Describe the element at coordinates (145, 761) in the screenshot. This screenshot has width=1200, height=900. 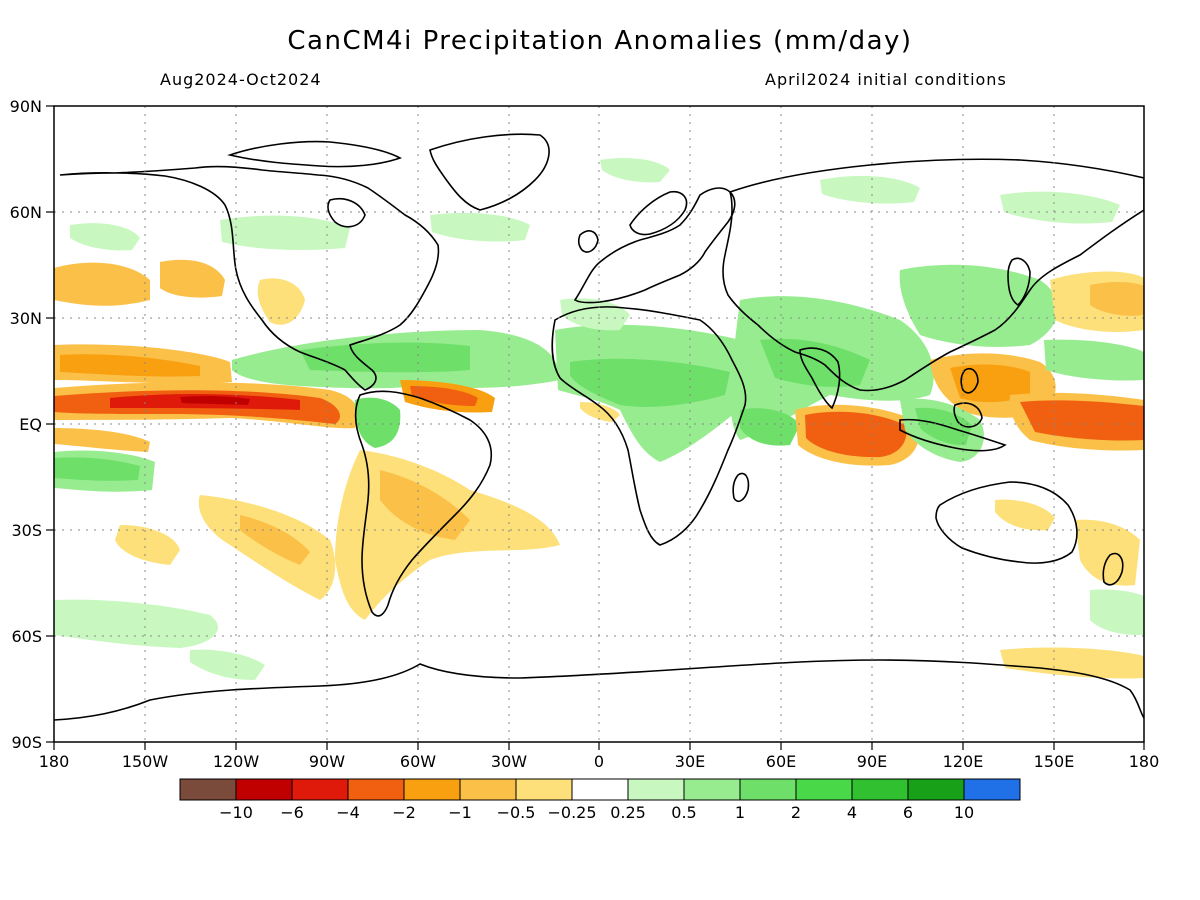
I see `lon-tick-label: 150W` at that location.